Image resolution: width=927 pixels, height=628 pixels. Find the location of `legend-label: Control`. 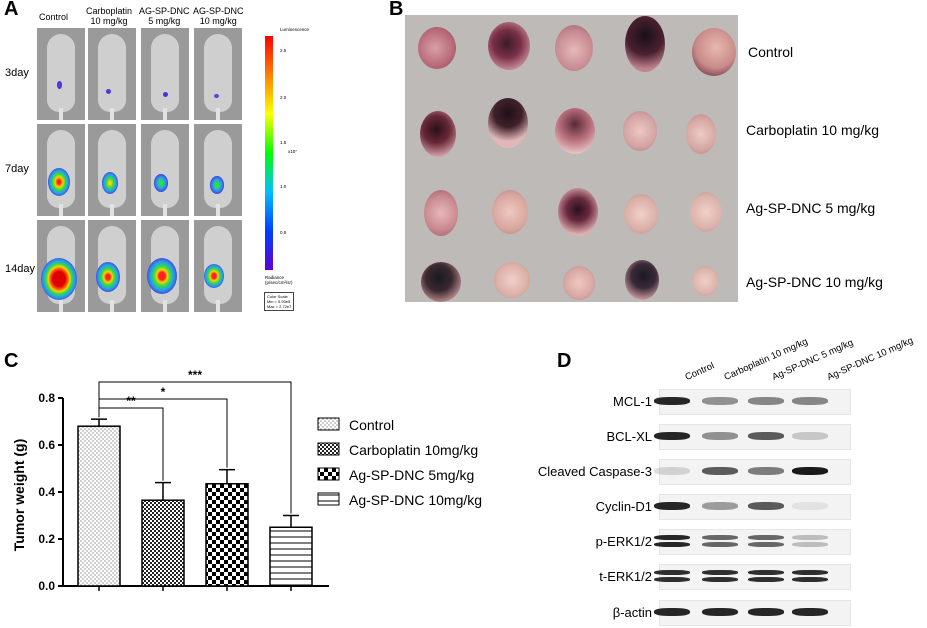

legend-label: Control is located at coordinates (371, 425).